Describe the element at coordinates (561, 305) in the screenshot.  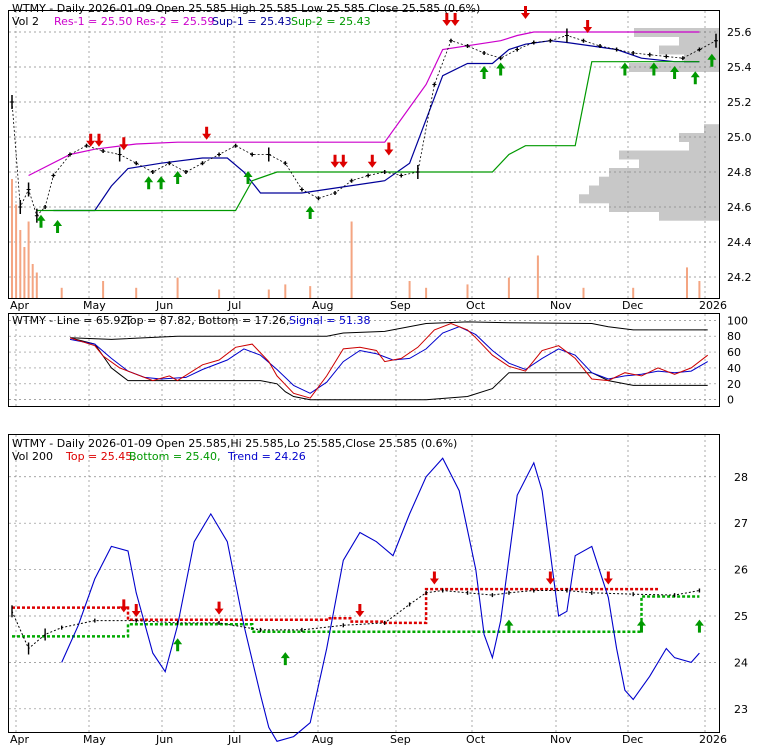
I see `price-x-tick-label: Nov` at that location.